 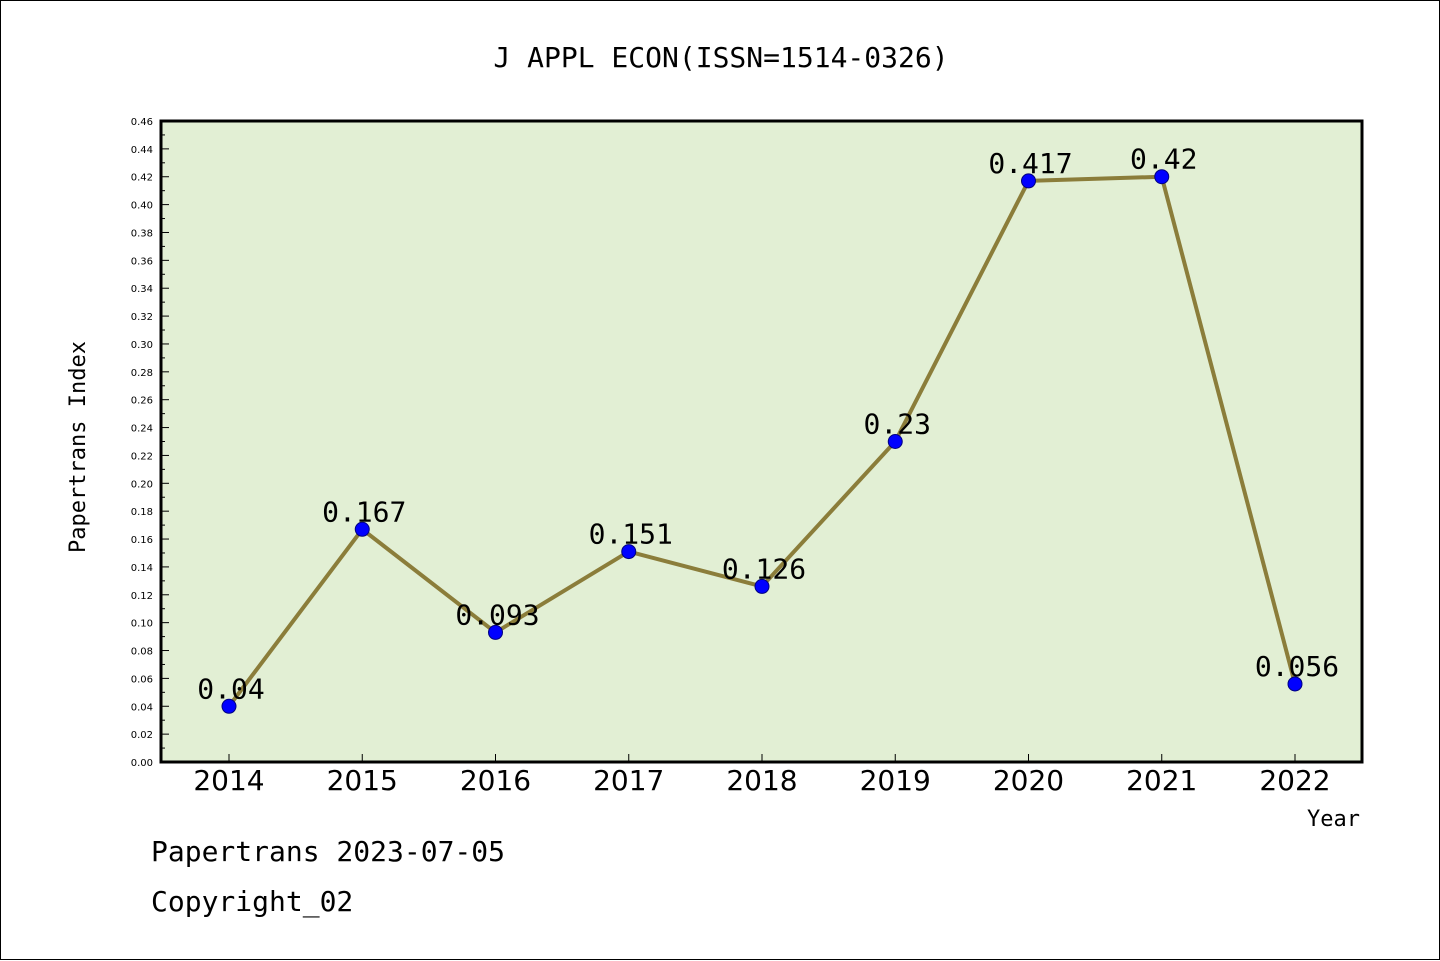 I want to click on y-tick-label: 0.04, so click(x=142, y=707).